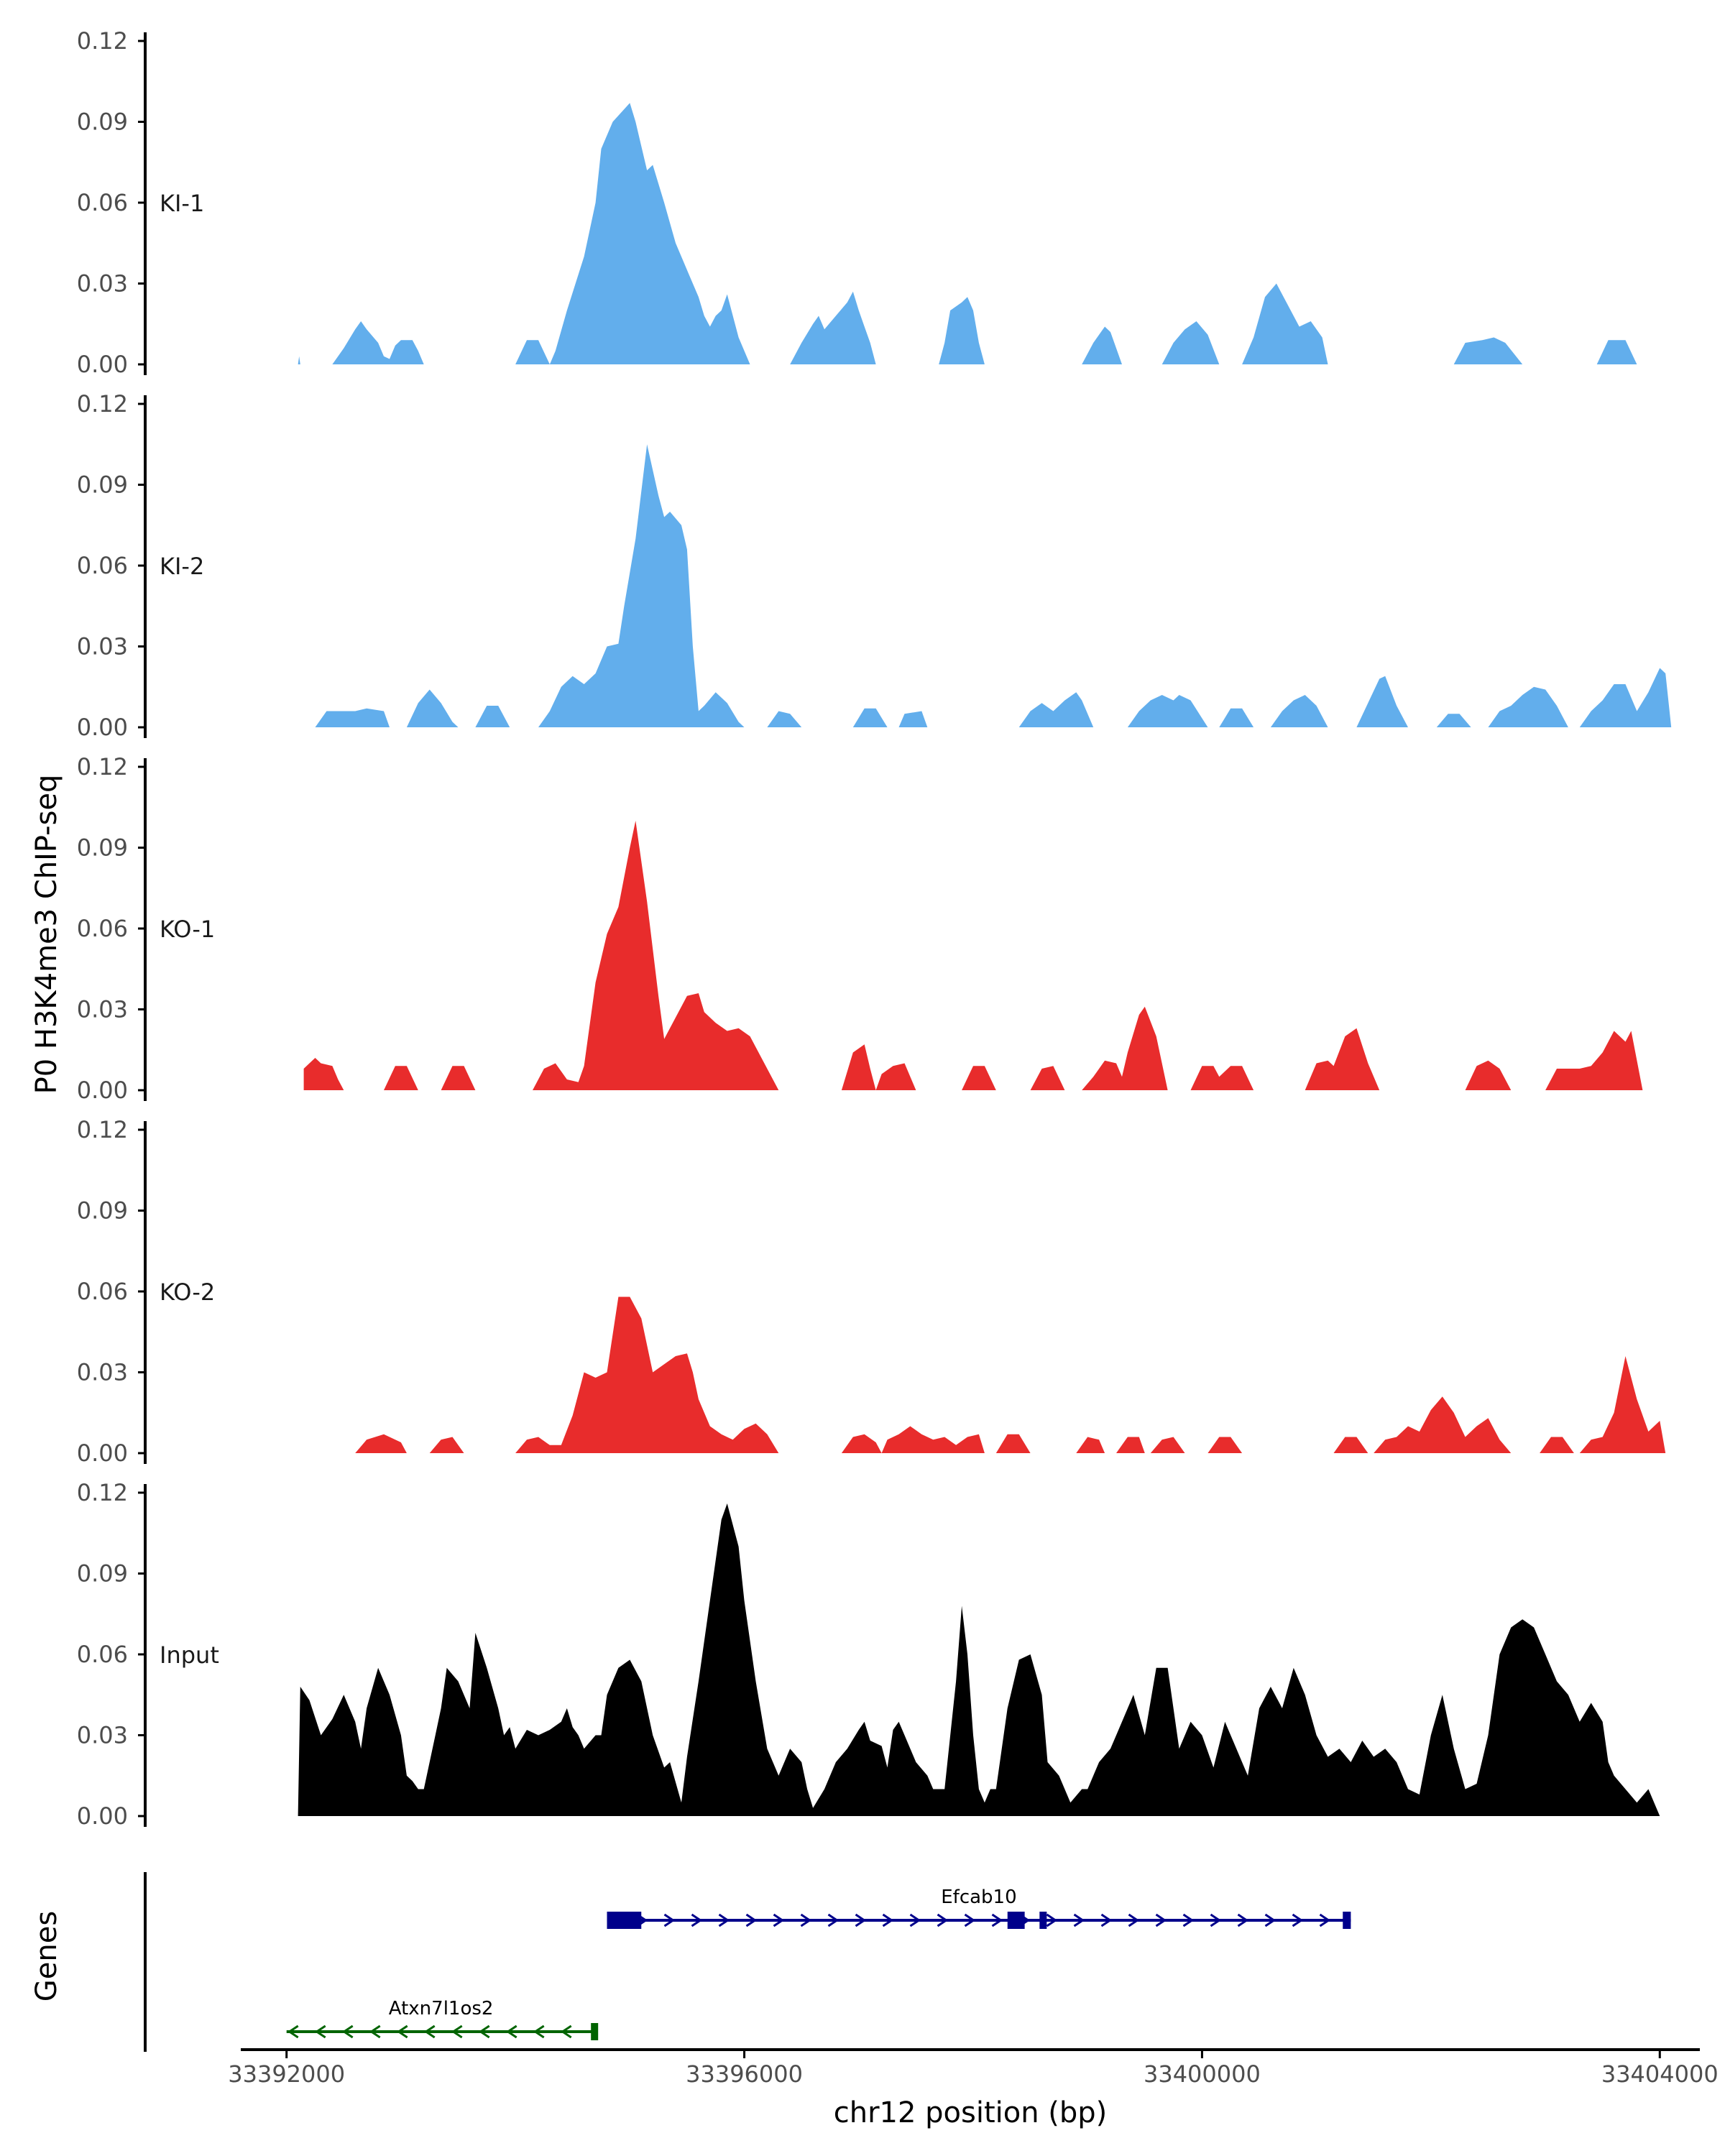  I want to click on track-panel: 0.12 0.09 0.06 0.03 0.00 Input, so click(868, 1654).